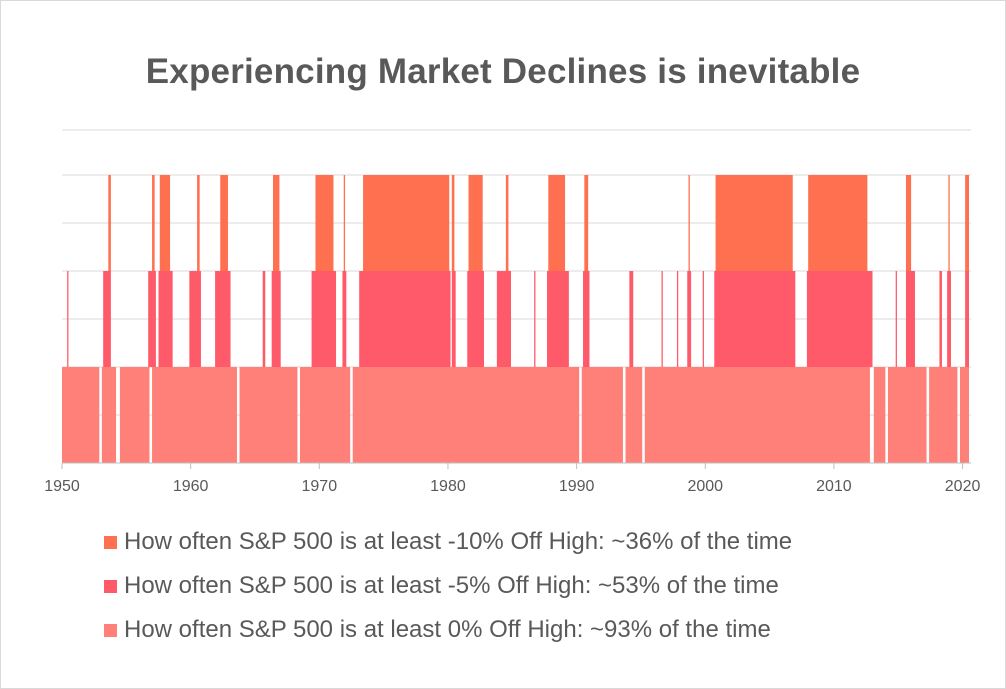 The height and width of the screenshot is (689, 1006). Describe the element at coordinates (577, 486) in the screenshot. I see `x-tick-label: 1990` at that location.